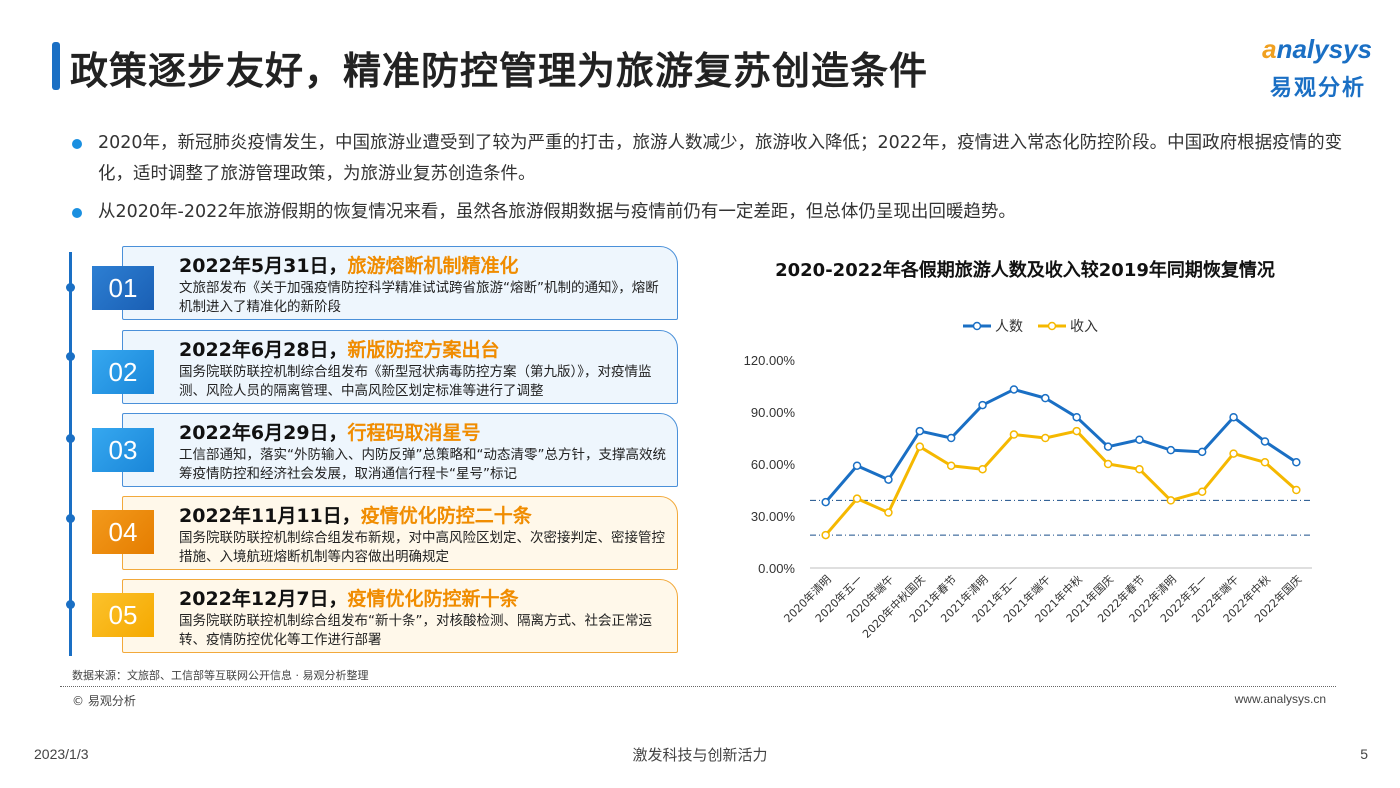 The width and height of the screenshot is (1400, 788). I want to click on footer-slogan: 激发科技与创新活力, so click(700, 755).